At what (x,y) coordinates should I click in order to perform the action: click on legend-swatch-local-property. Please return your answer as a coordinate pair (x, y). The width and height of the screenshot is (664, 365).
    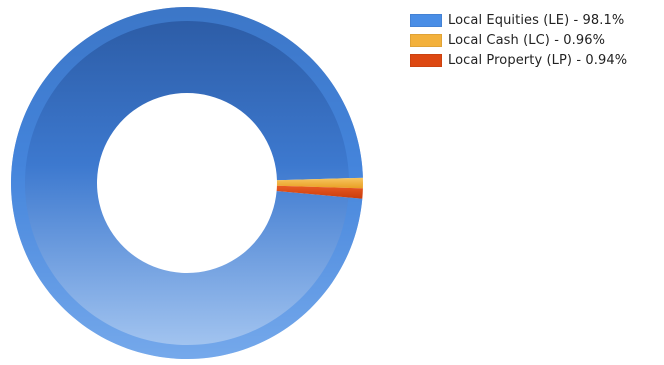
    Looking at the image, I should click on (426, 60).